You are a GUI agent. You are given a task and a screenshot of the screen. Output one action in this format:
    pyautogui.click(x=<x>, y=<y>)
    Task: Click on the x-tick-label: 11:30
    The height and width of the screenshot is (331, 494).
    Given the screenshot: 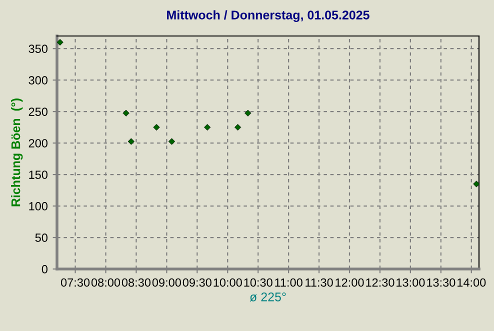 What is the action you would take?
    pyautogui.click(x=319, y=282)
    